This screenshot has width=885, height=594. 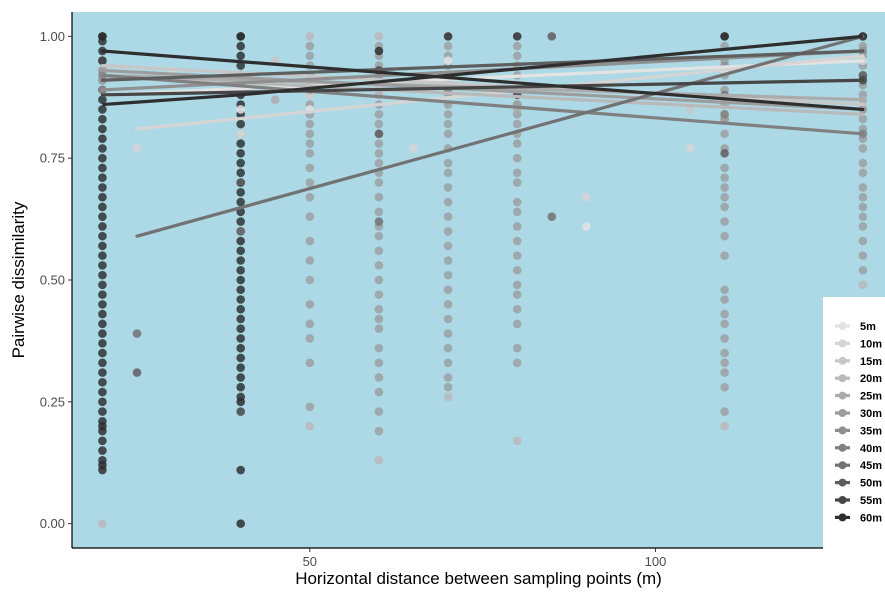 I want to click on data-point-45m, so click(x=552, y=216).